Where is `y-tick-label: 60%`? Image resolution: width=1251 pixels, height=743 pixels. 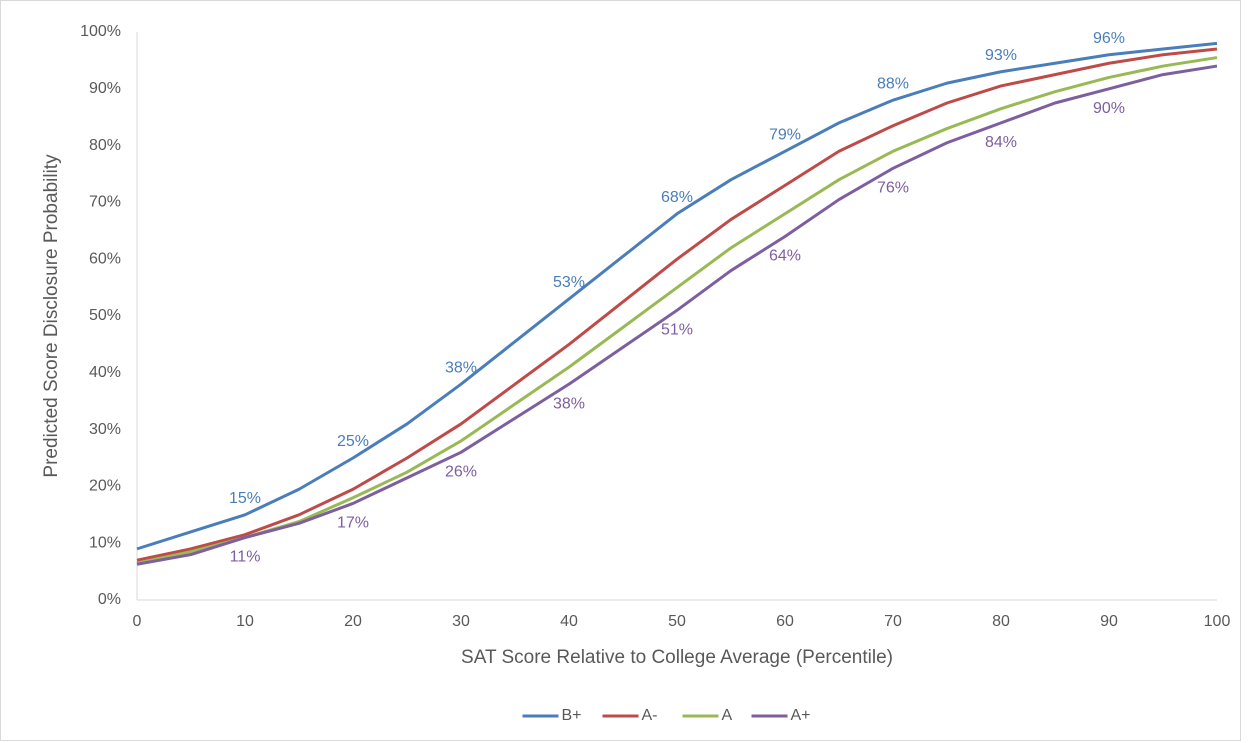
y-tick-label: 60% is located at coordinates (105, 258).